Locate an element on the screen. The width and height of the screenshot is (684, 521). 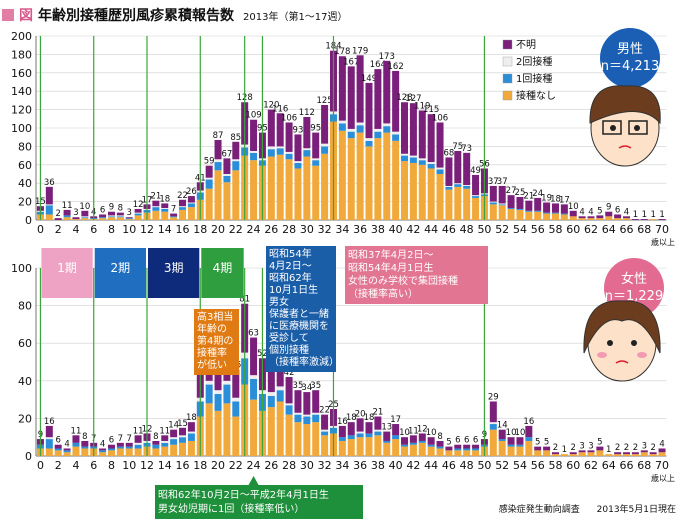
hair is located at coordinates (625, 105).